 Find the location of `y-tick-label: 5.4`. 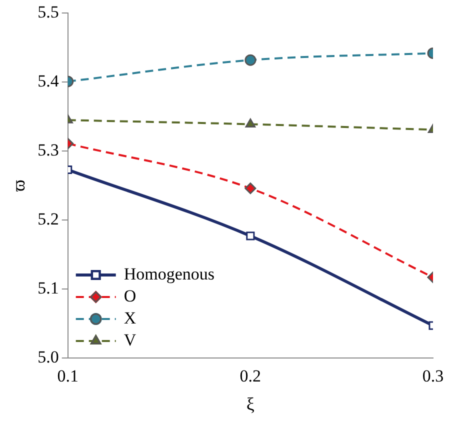

y-tick-label: 5.4 is located at coordinates (49, 81).